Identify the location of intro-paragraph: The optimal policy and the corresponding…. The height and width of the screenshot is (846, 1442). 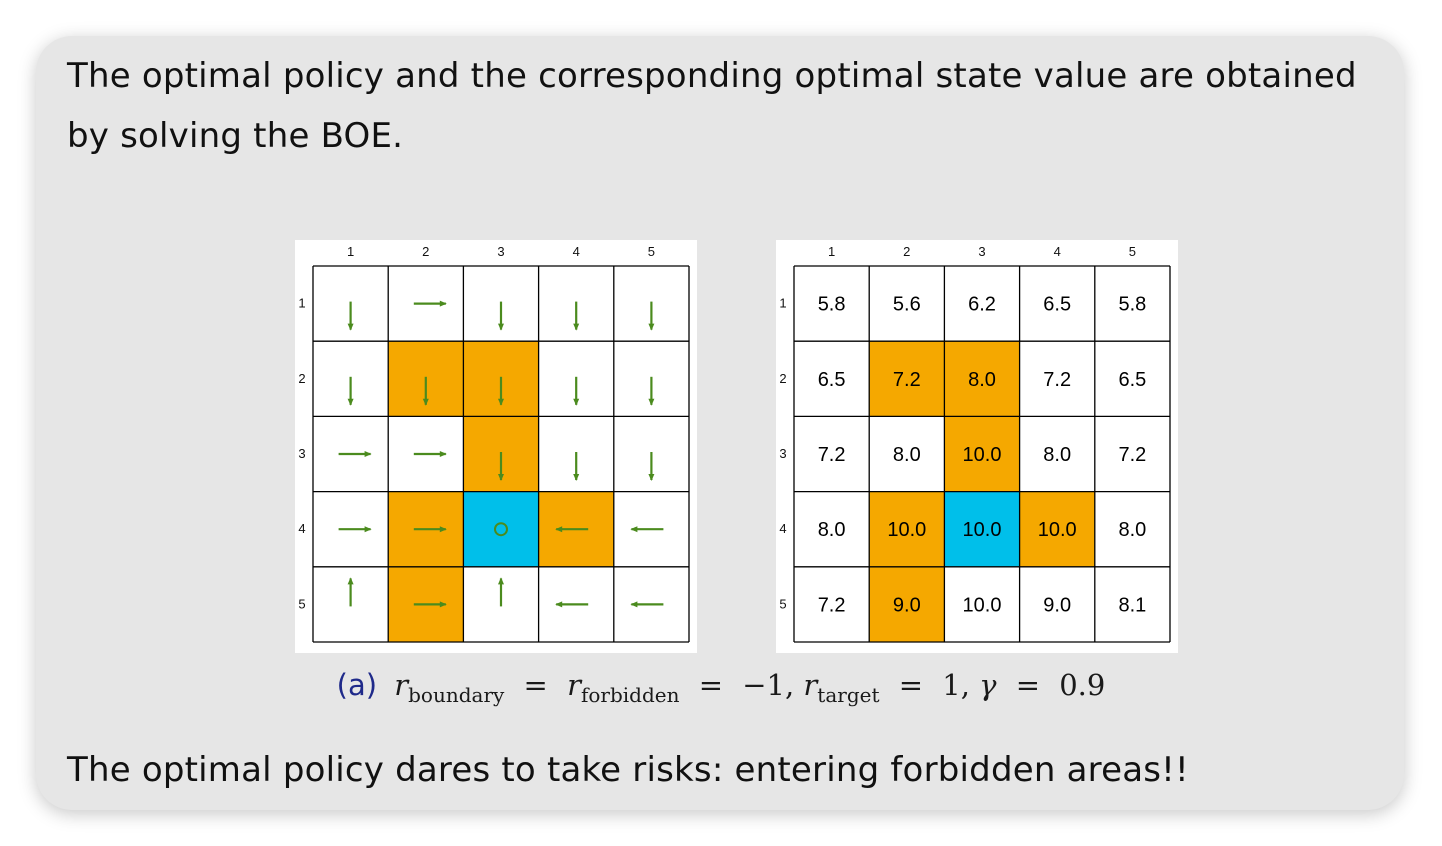
(712, 106).